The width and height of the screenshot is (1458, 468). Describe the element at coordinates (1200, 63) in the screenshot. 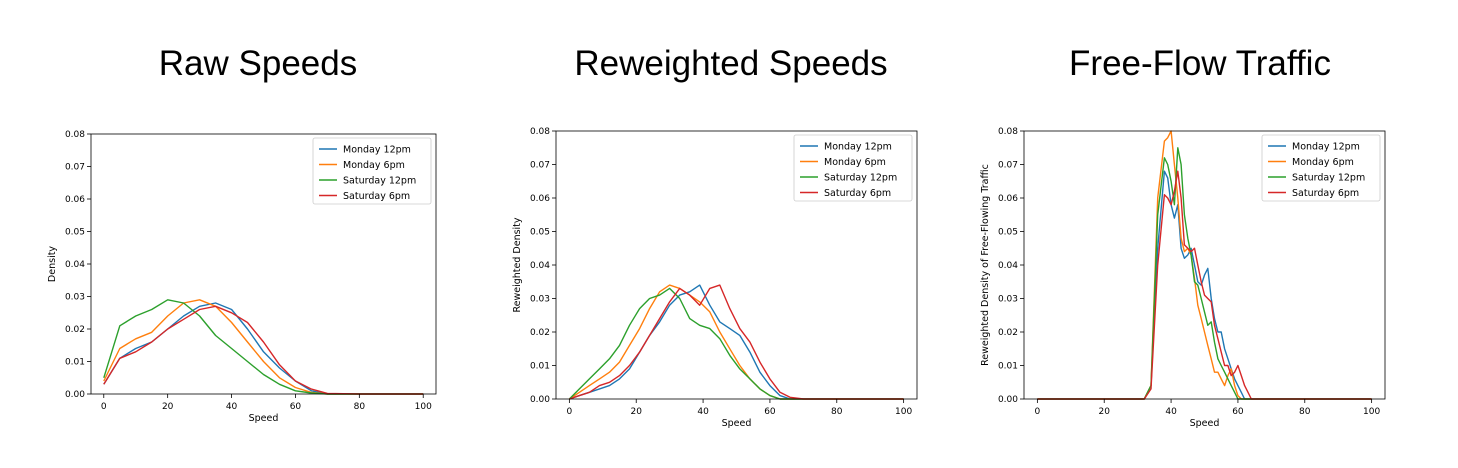

I see `panel-title-free-flow-traffic: Free-Flow Traffic` at that location.